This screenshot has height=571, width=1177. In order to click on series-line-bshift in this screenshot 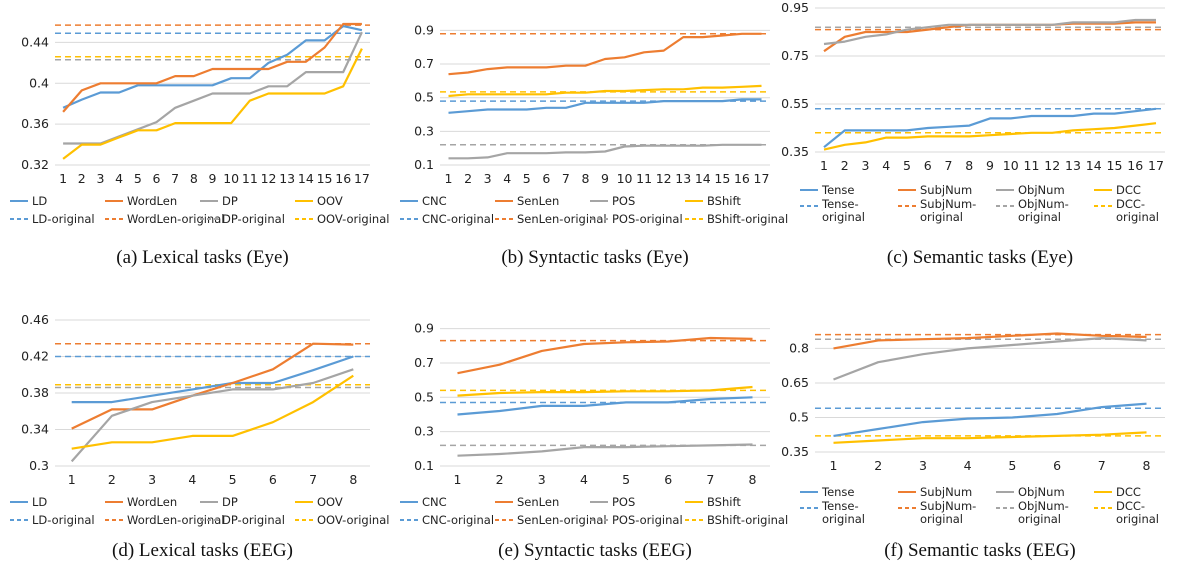, I will do `click(605, 91)`.